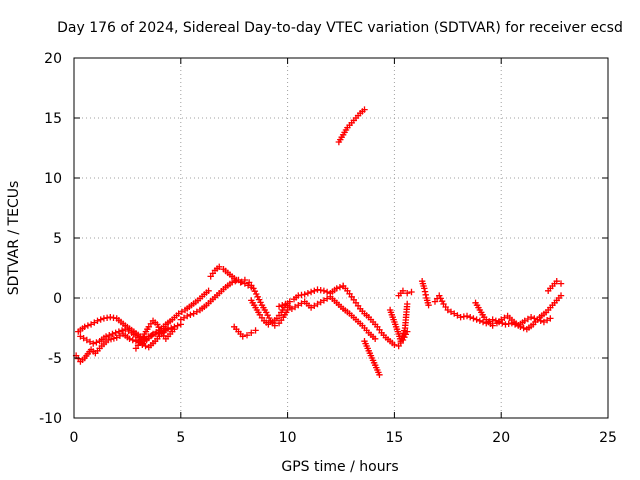 The height and width of the screenshot is (480, 640). What do you see at coordinates (55, 359) in the screenshot?
I see `y-tick-label: -5` at bounding box center [55, 359].